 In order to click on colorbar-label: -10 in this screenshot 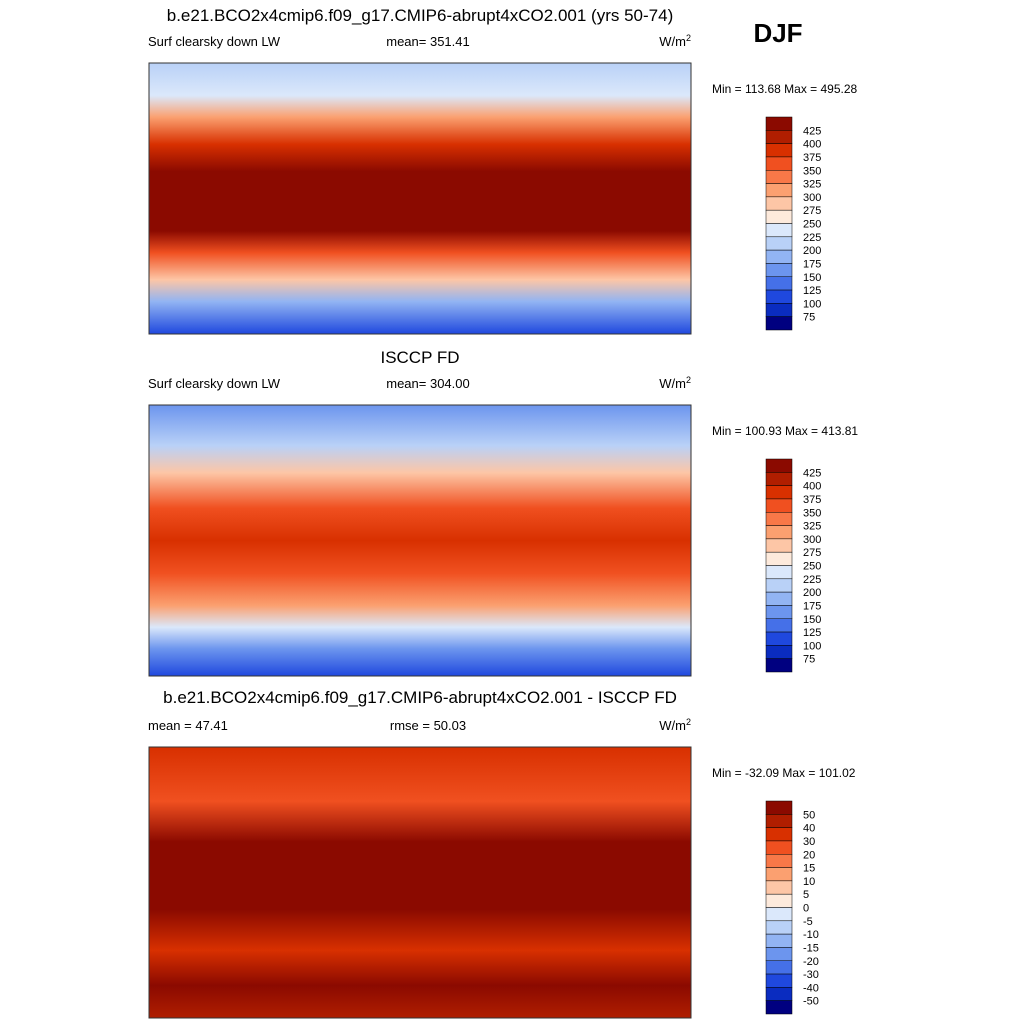, I will do `click(811, 935)`.